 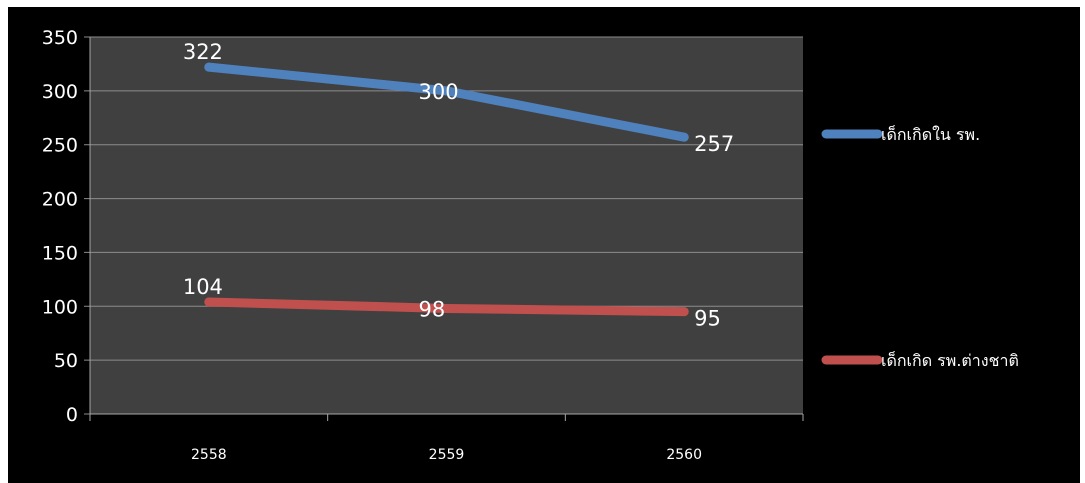 I want to click on y-tick-label: 300, so click(x=60, y=92).